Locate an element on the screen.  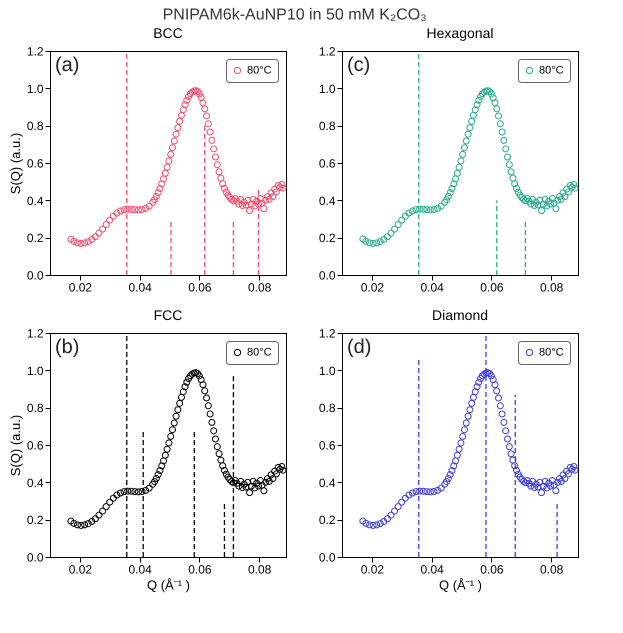
chart-title: Hexagonal is located at coordinates (460, 33).